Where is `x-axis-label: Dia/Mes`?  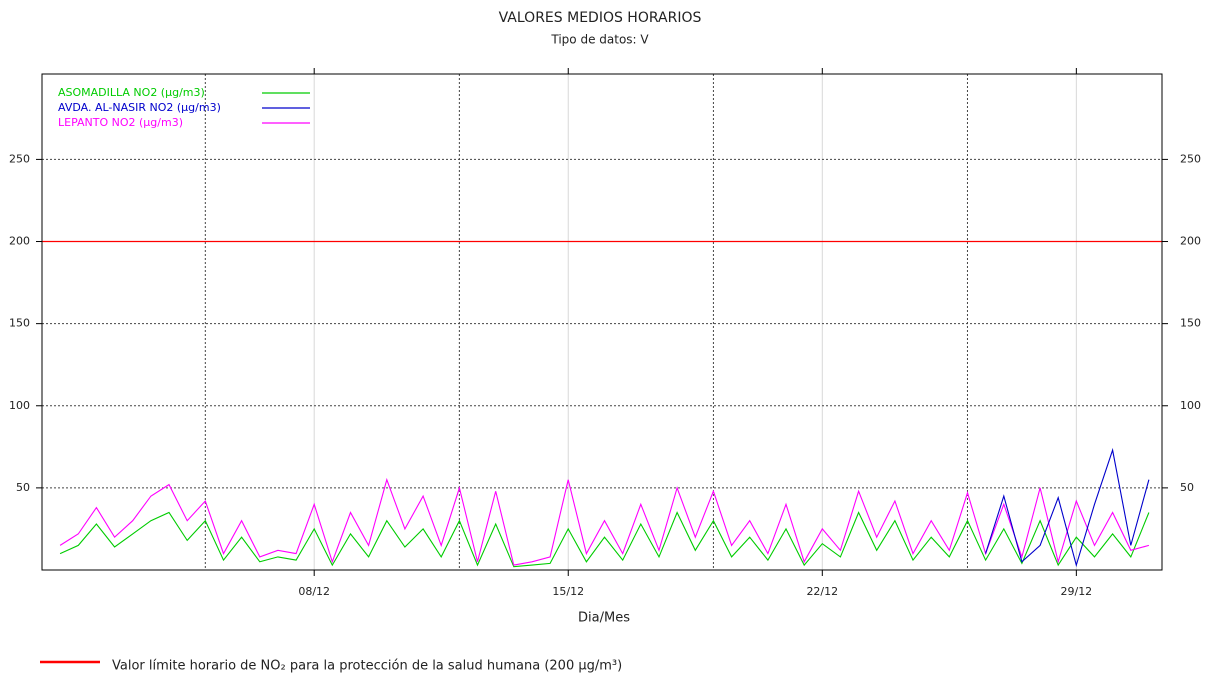 x-axis-label: Dia/Mes is located at coordinates (604, 618).